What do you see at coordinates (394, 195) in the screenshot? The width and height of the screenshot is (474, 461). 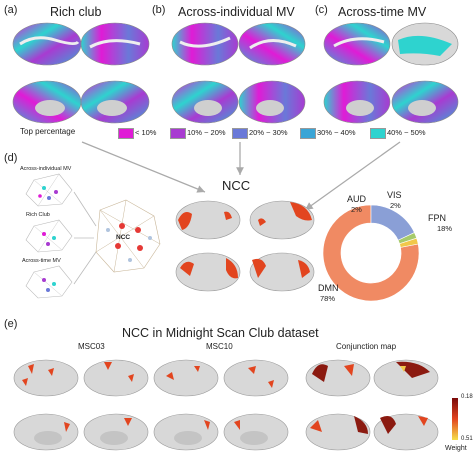 I see `donut-label-vis: VIS` at bounding box center [394, 195].